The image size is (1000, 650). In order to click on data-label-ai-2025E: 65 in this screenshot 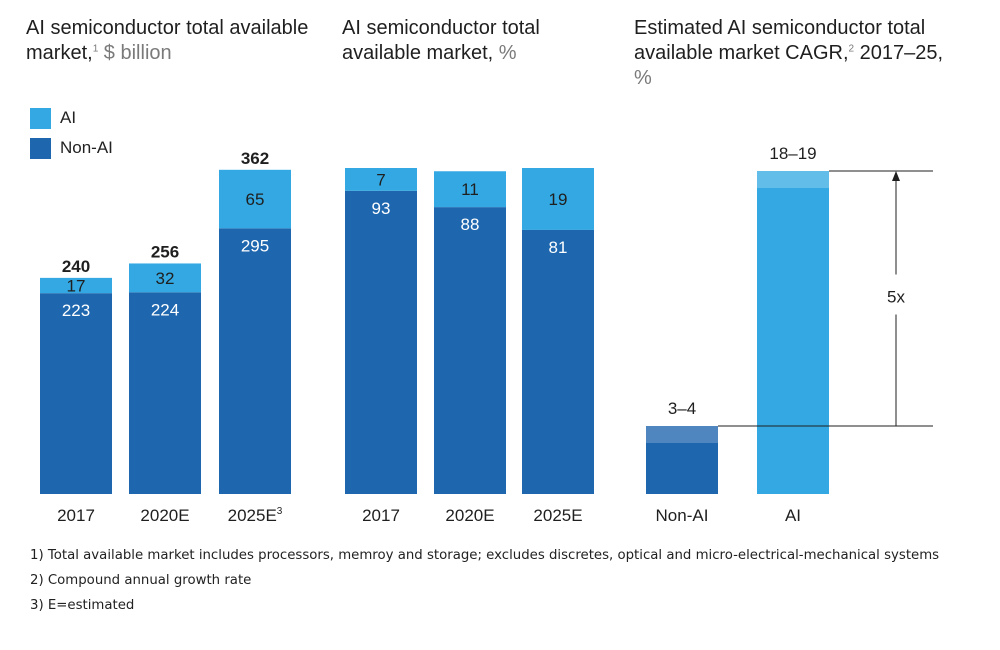, I will do `click(255, 199)`.